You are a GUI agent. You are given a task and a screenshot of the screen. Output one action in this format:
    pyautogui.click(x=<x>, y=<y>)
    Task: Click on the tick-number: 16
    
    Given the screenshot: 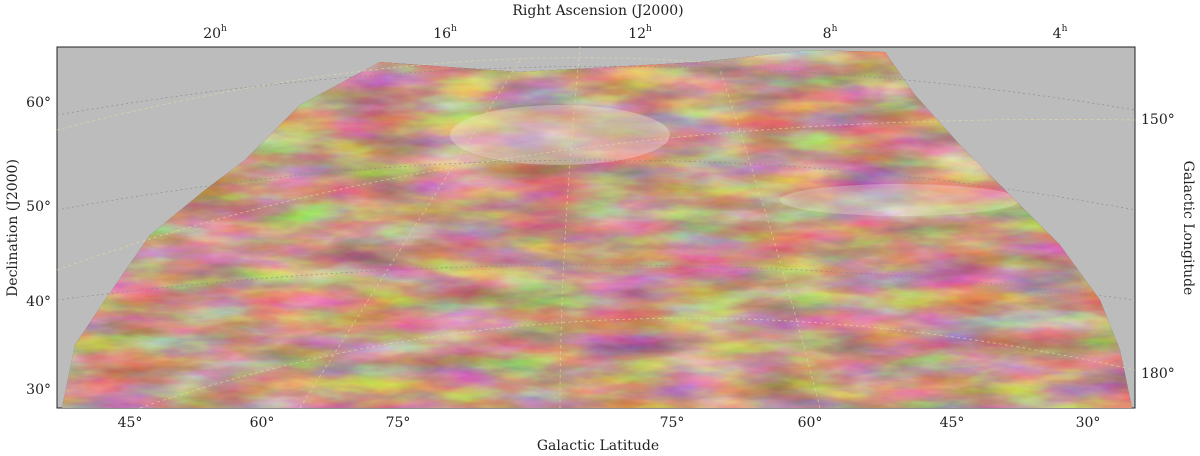 What is the action you would take?
    pyautogui.click(x=442, y=34)
    